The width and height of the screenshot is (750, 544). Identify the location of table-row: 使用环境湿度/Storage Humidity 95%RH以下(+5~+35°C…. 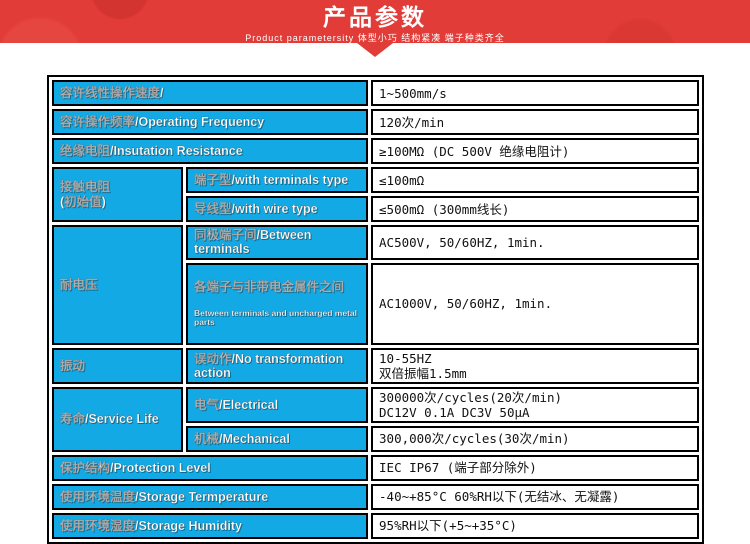
(375, 525).